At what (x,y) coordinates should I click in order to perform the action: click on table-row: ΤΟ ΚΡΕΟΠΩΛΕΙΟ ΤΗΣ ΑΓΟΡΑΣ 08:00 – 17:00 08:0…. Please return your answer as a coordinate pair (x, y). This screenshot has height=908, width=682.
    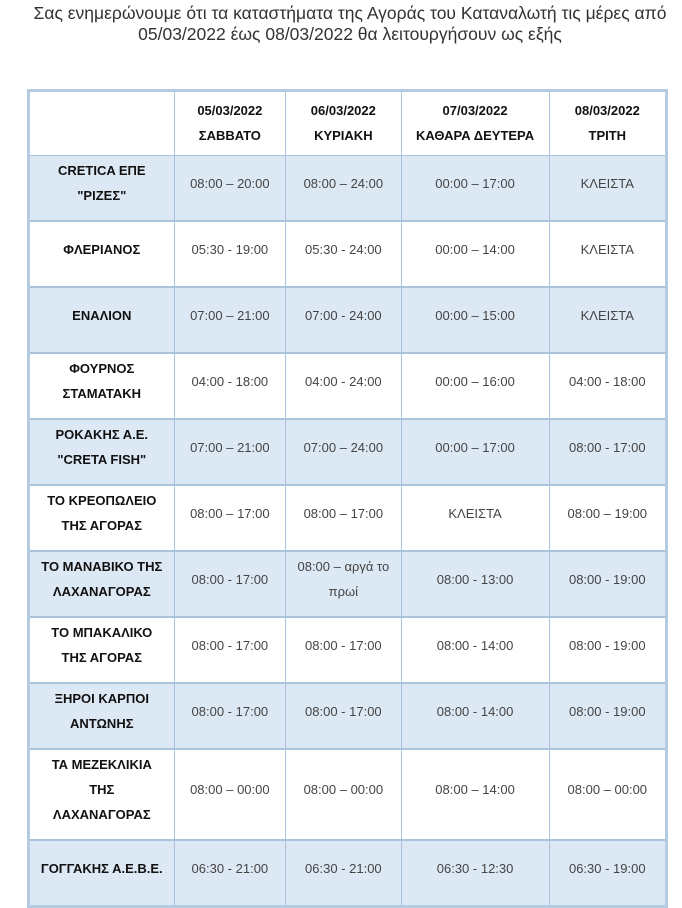
    Looking at the image, I should click on (348, 518).